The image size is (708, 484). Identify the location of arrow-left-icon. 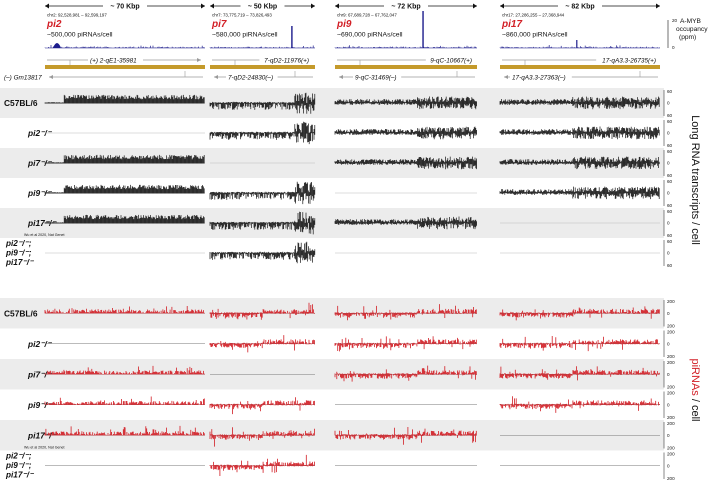
(506, 77).